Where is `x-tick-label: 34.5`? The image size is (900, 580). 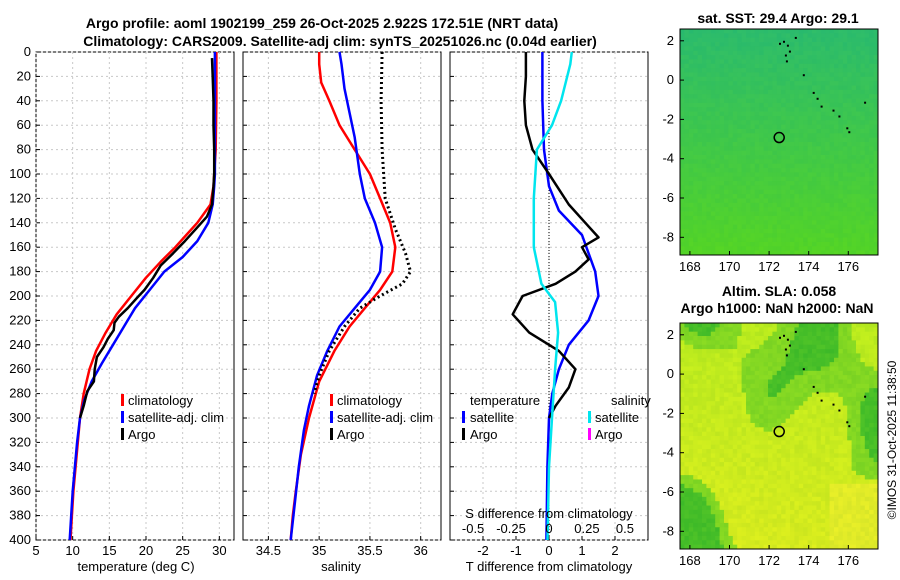
x-tick-label: 34.5 is located at coordinates (268, 550).